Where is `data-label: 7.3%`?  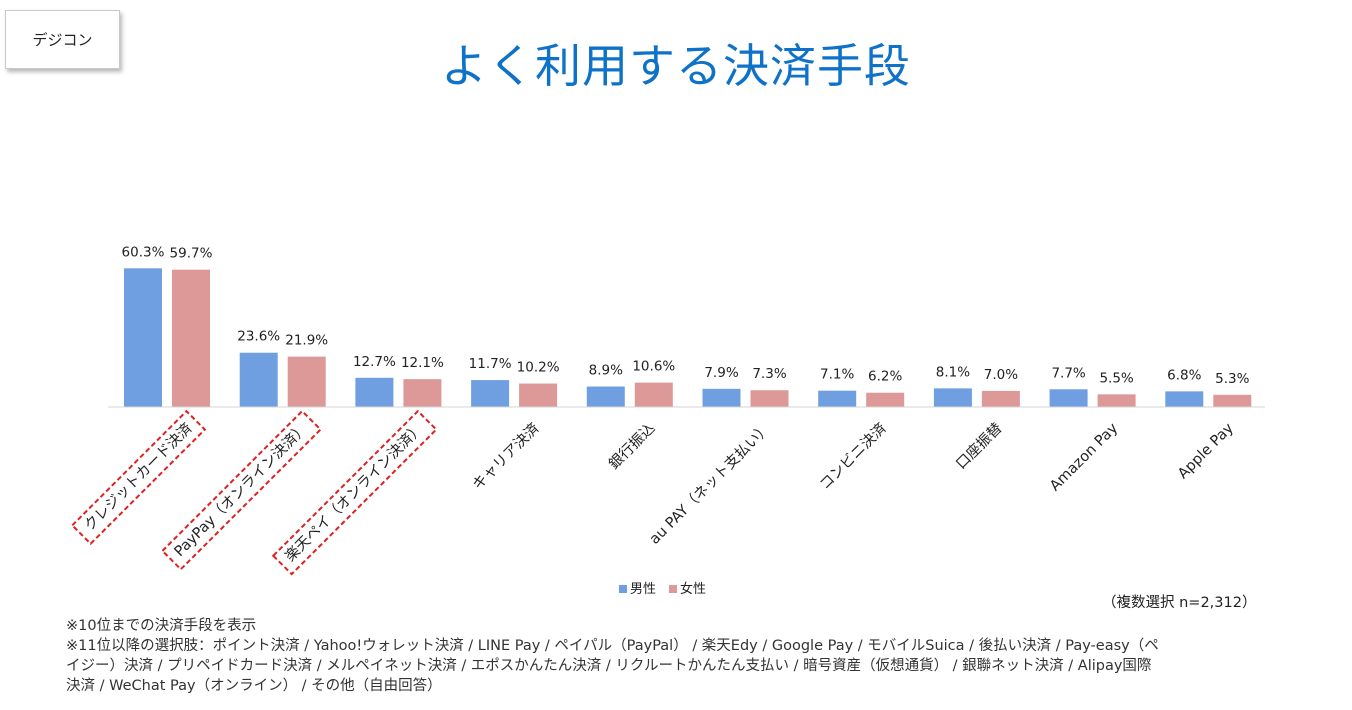 data-label: 7.3% is located at coordinates (769, 374).